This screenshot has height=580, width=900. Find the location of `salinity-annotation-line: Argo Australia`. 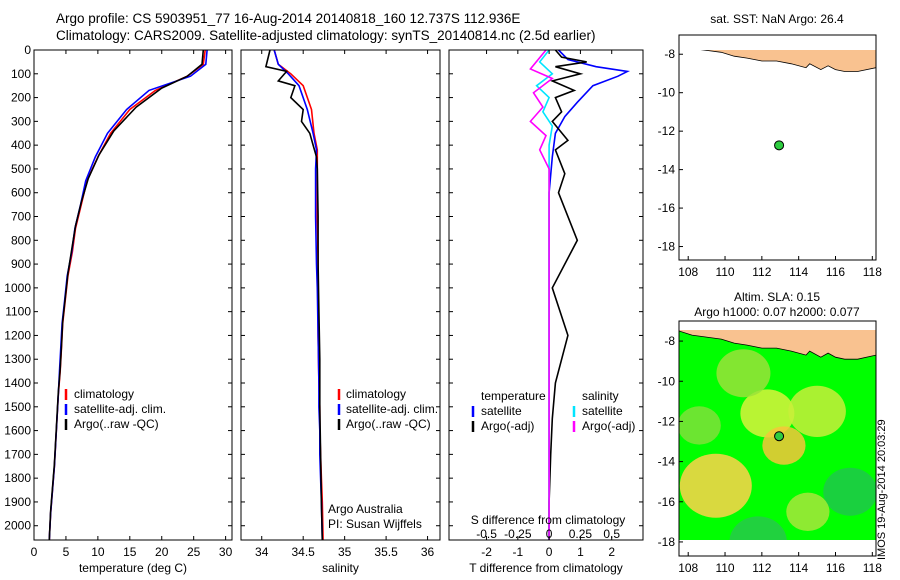

salinity-annotation-line: Argo Australia is located at coordinates (365, 509).